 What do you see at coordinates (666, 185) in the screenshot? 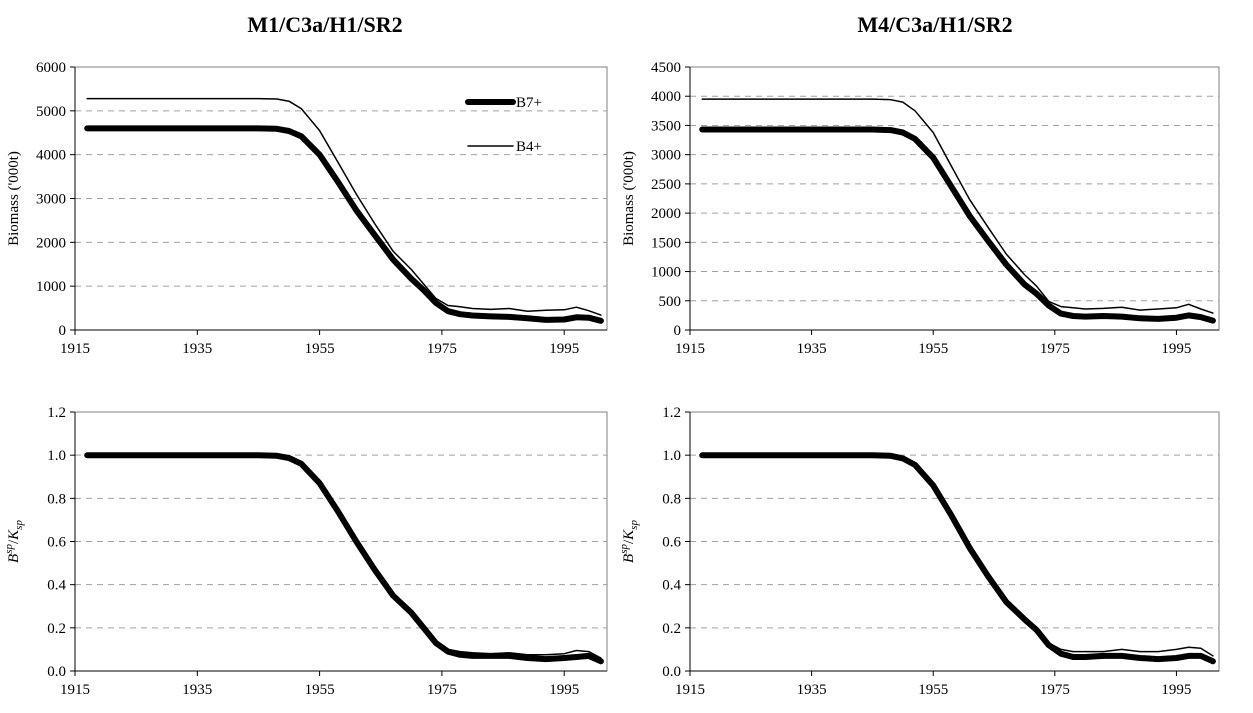
I see `y-tick-label: 2500` at bounding box center [666, 185].